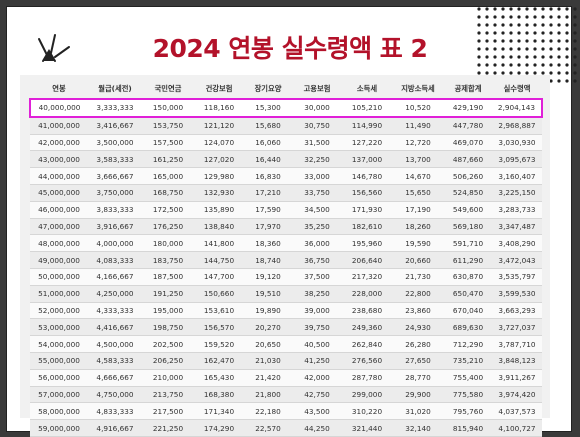  Describe the element at coordinates (317, 327) in the screenshot. I see `table-cell: 39,750` at that location.